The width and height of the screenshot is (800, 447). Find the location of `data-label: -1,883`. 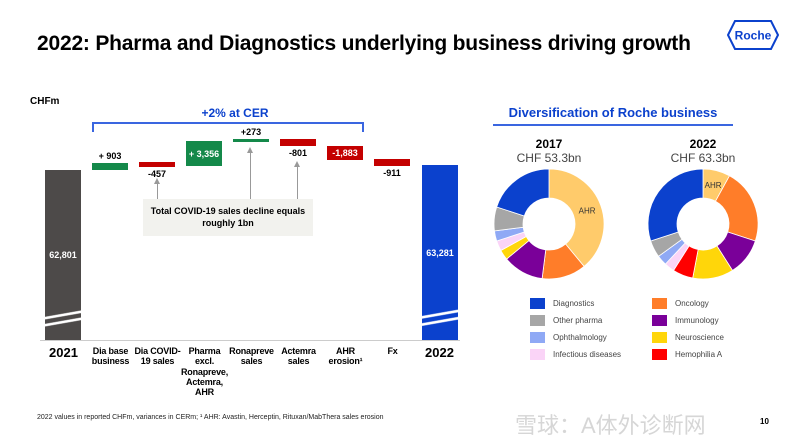

data-label: -1,883 is located at coordinates (345, 153).